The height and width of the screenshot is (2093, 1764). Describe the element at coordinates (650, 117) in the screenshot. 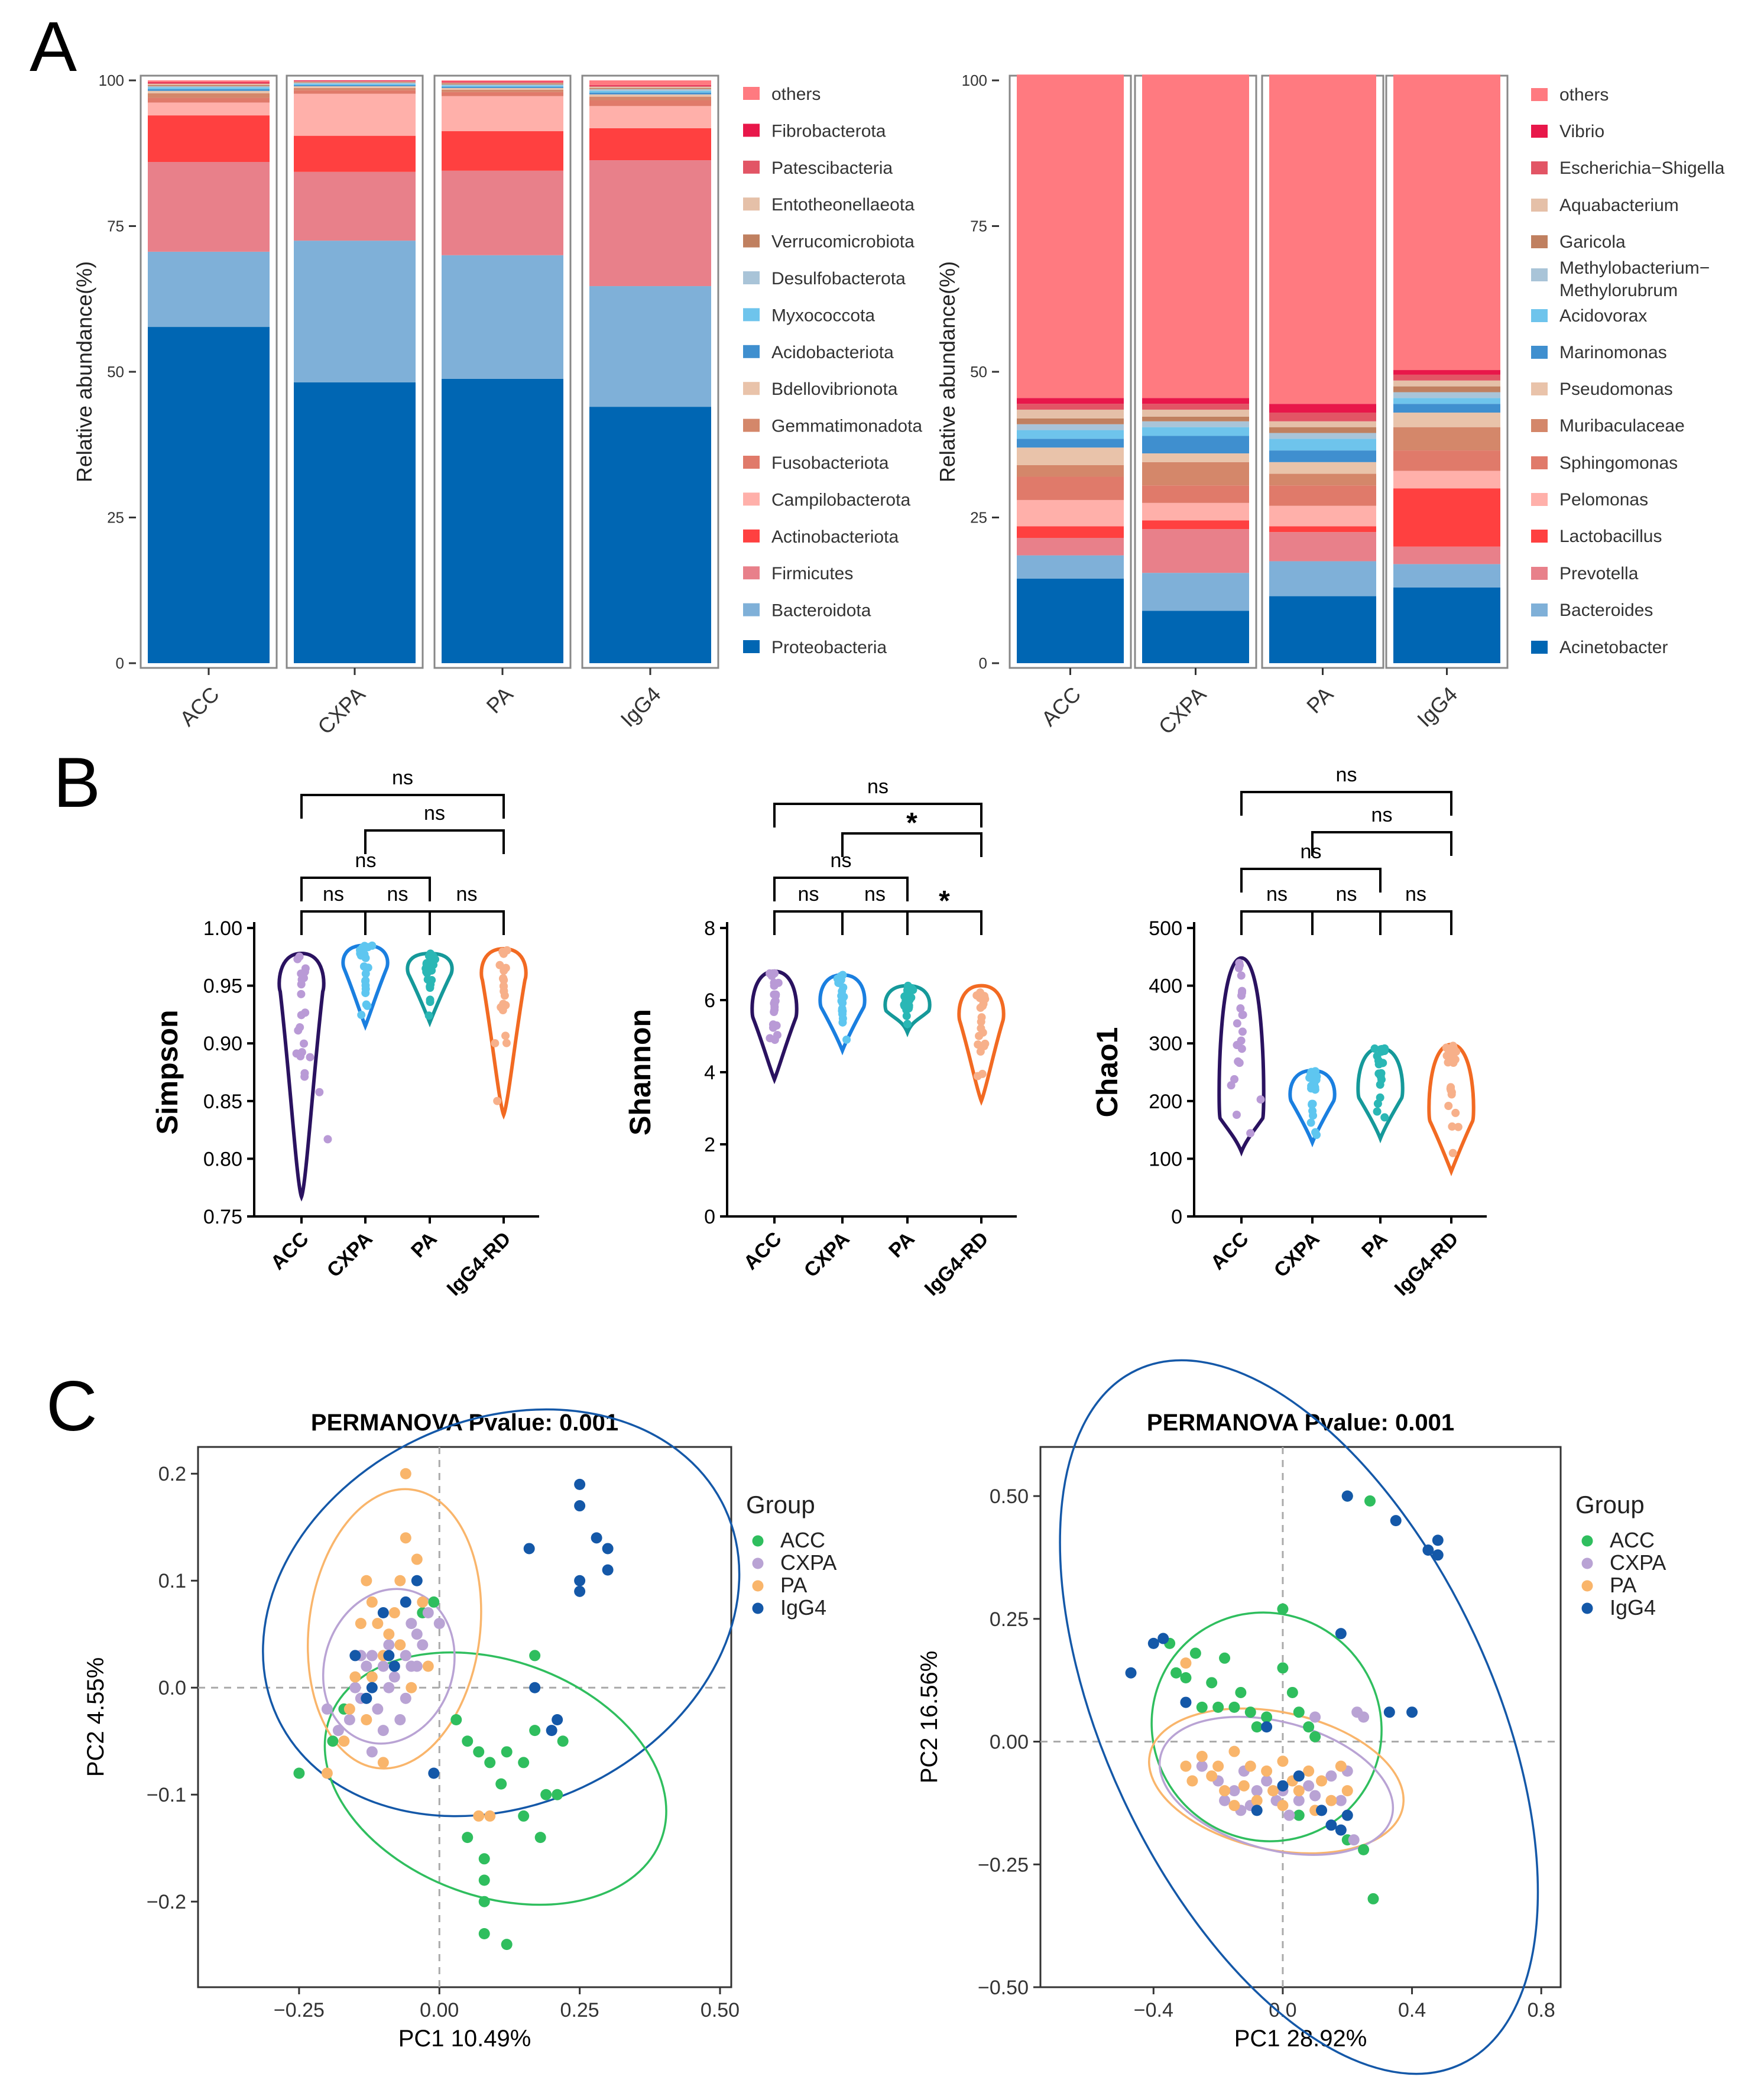

I see `stacked-bar-segment-campilobacterota` at that location.